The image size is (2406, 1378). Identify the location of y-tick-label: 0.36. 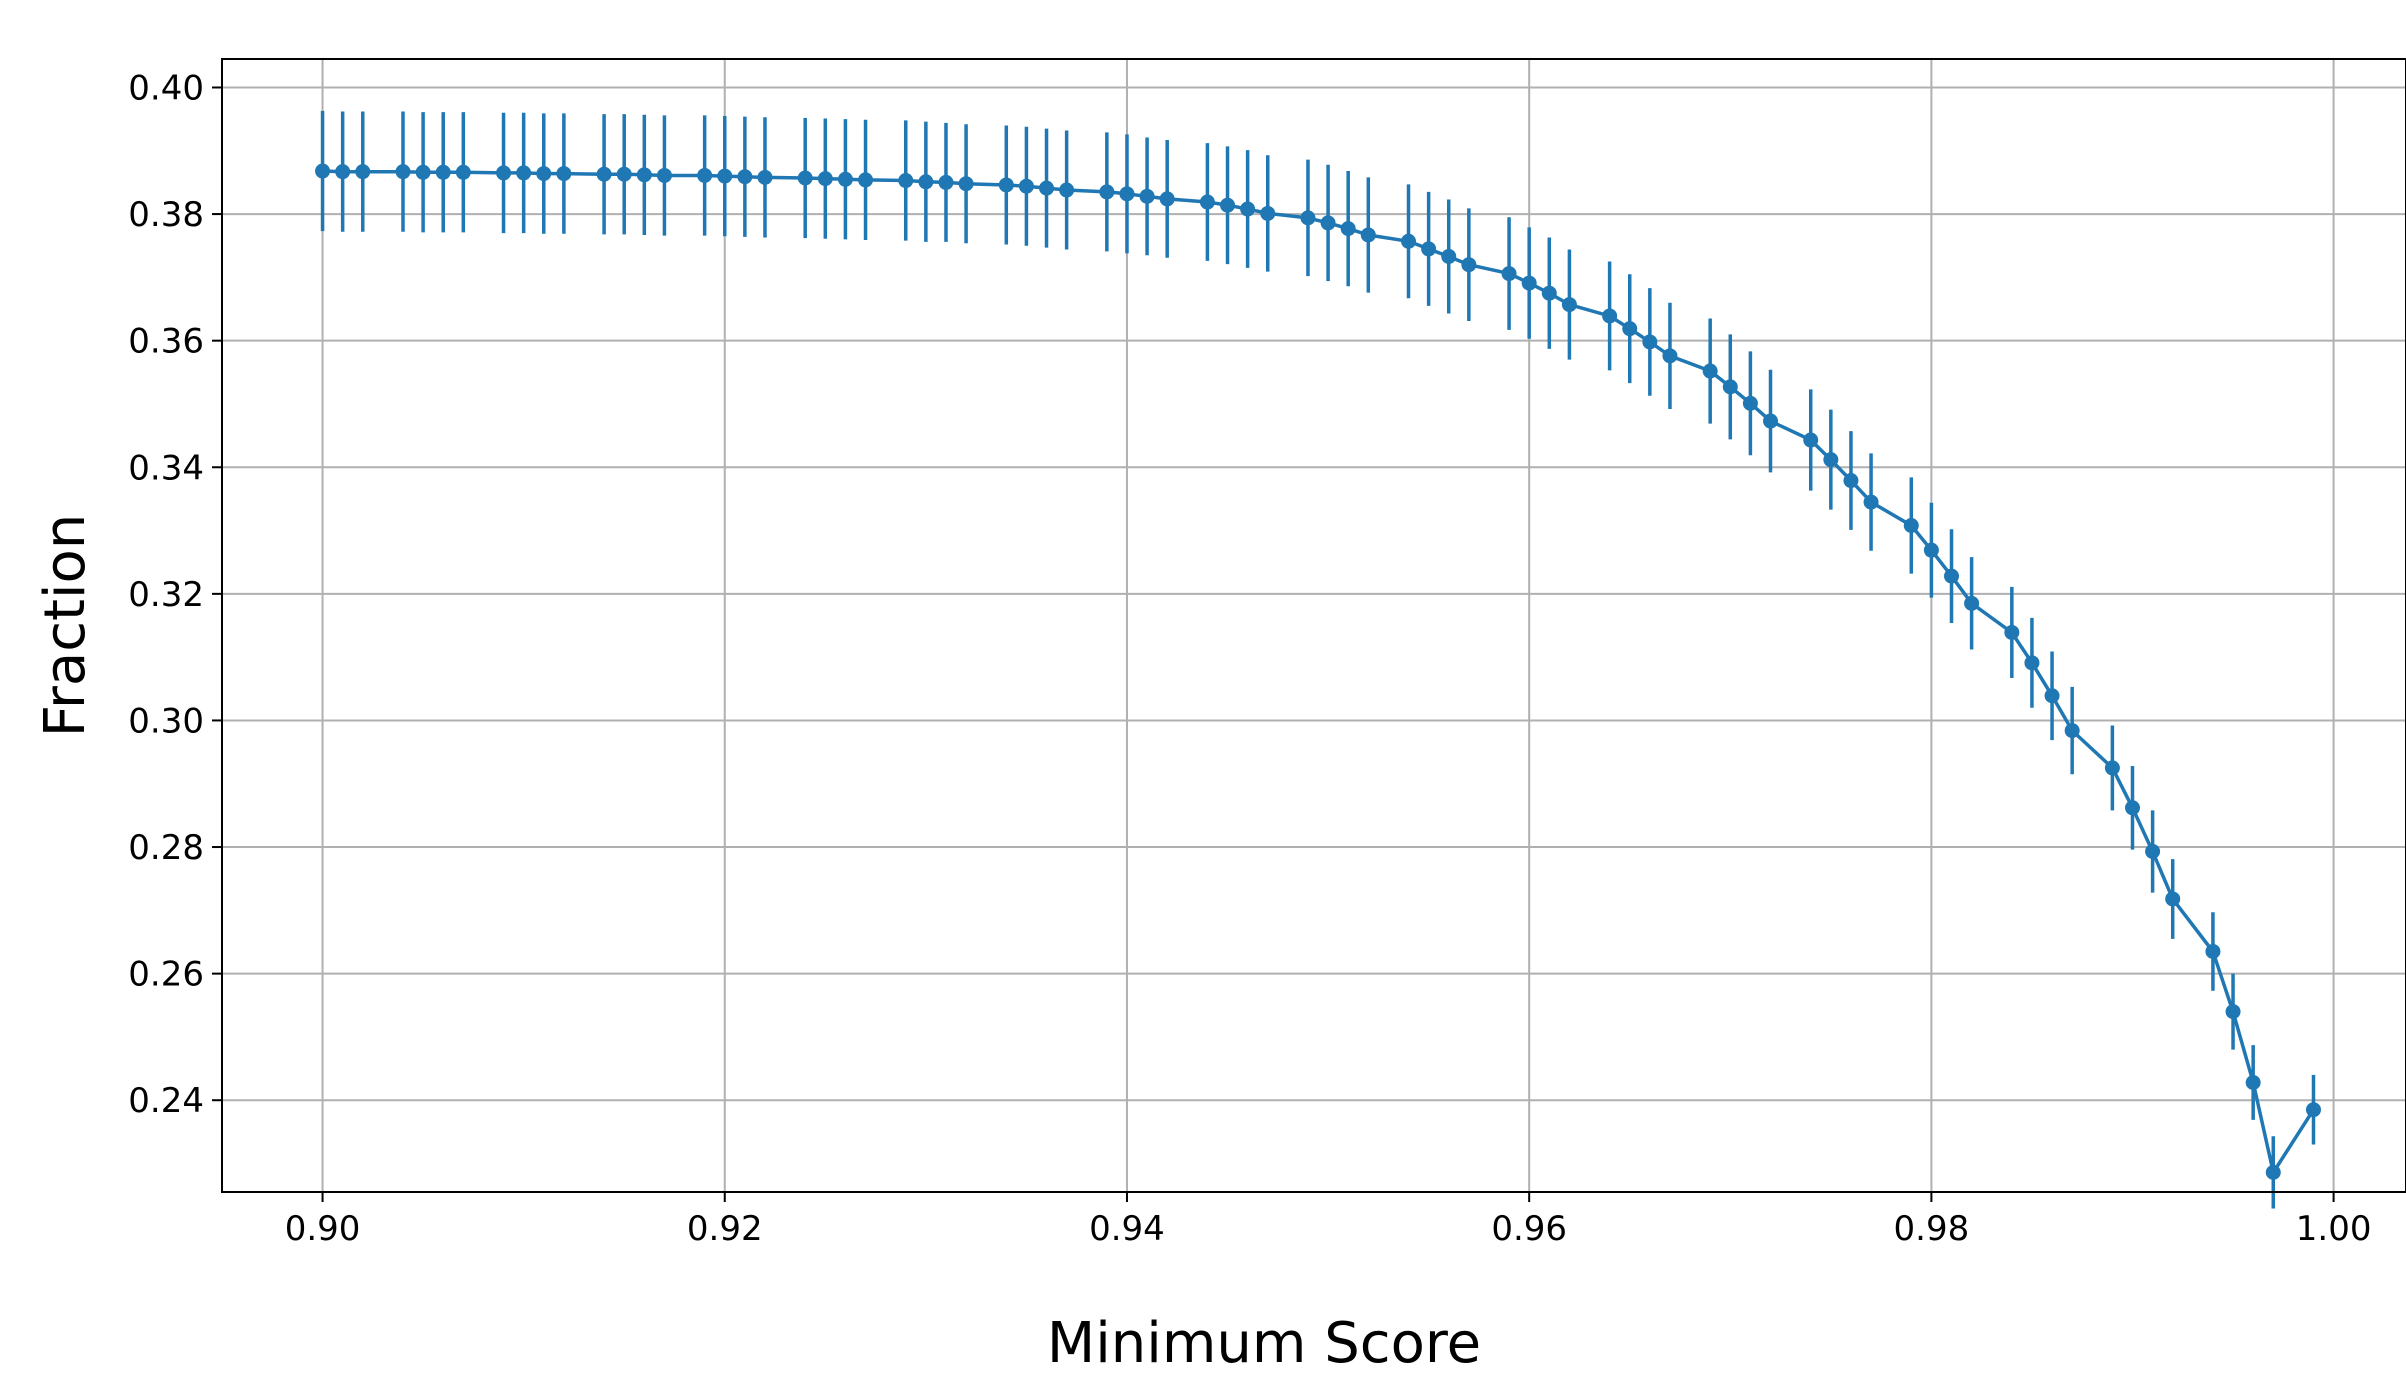
(166, 342).